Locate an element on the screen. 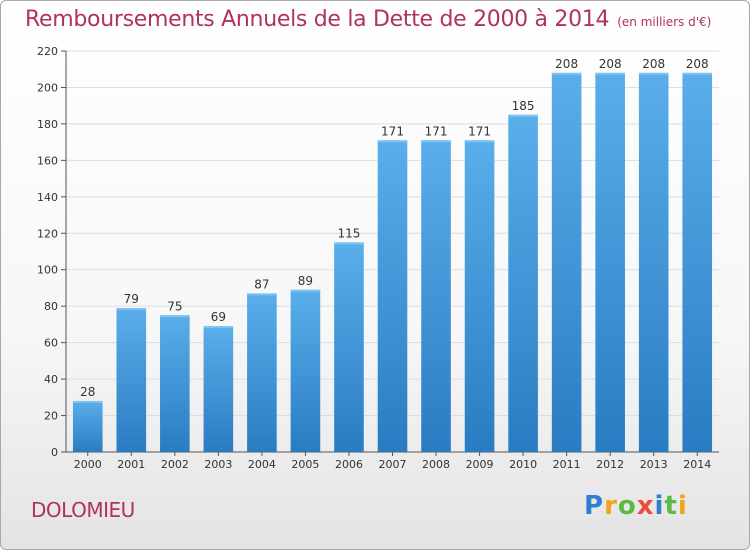 The height and width of the screenshot is (550, 750). x-tick-label: 2001 is located at coordinates (131, 464).